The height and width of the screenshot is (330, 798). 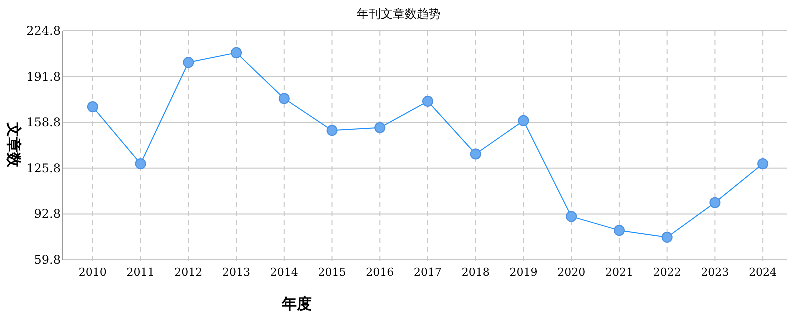 I want to click on x-tick-label: 2012, so click(x=188, y=272).